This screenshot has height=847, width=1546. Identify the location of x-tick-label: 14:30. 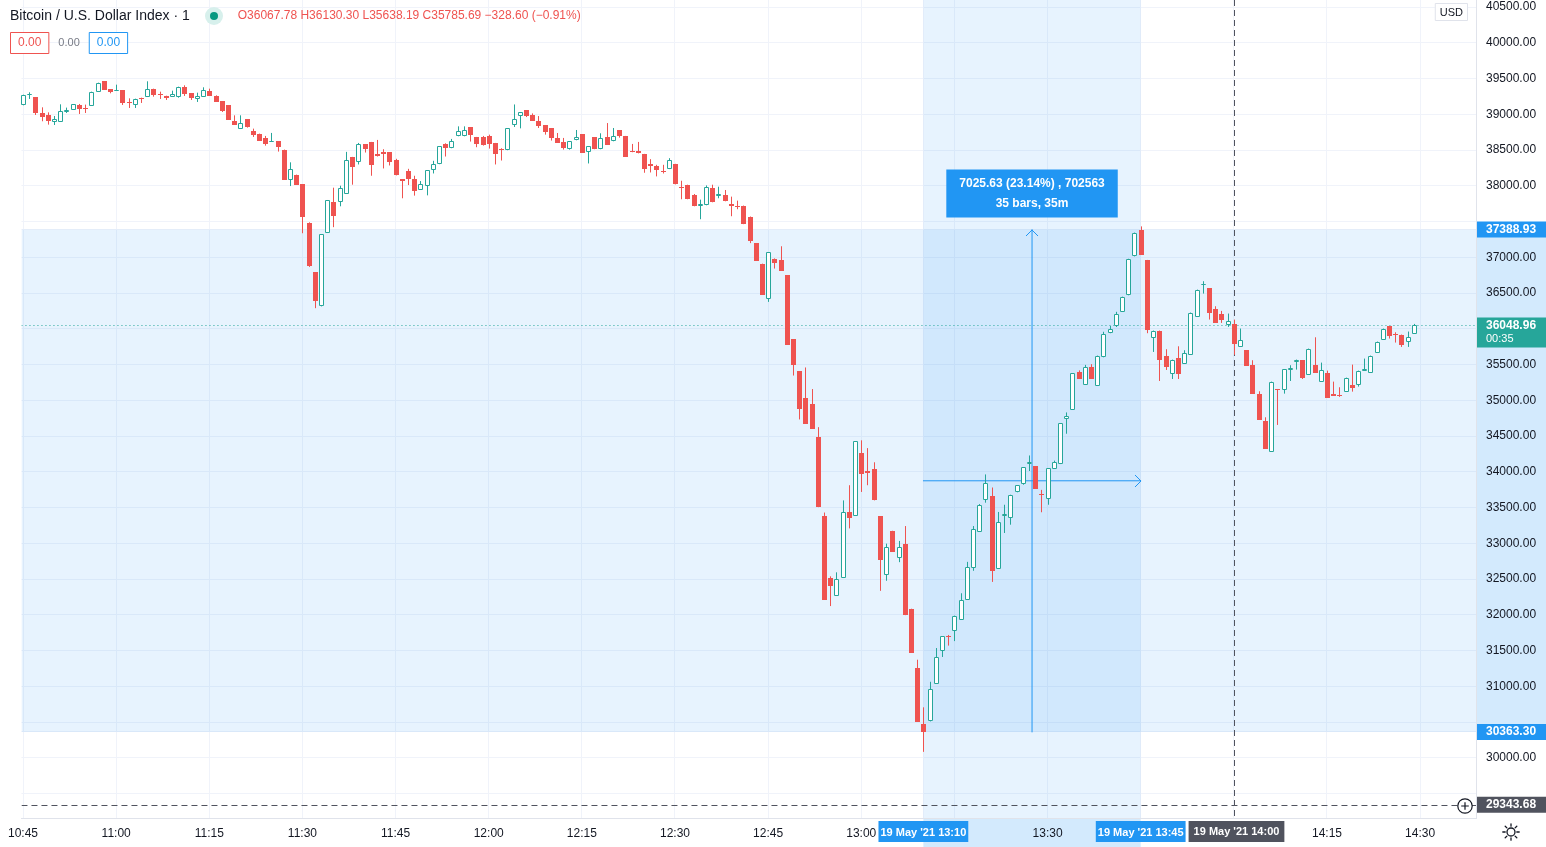
(1420, 832).